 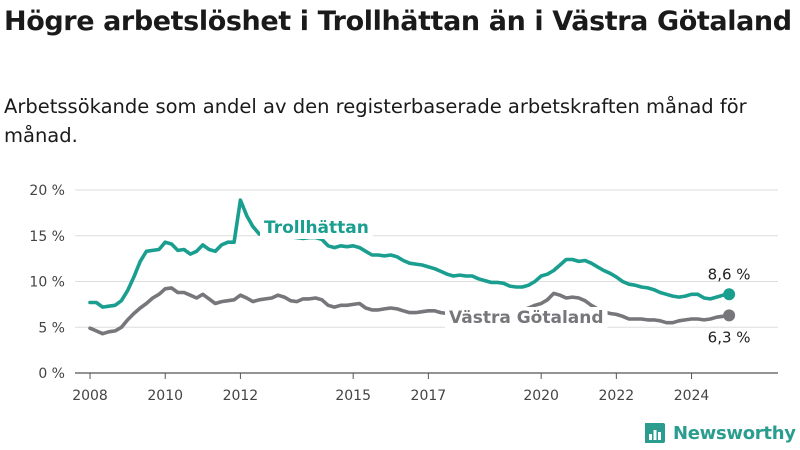 I want to click on end-marker-vastra-gotaland, so click(x=729, y=315).